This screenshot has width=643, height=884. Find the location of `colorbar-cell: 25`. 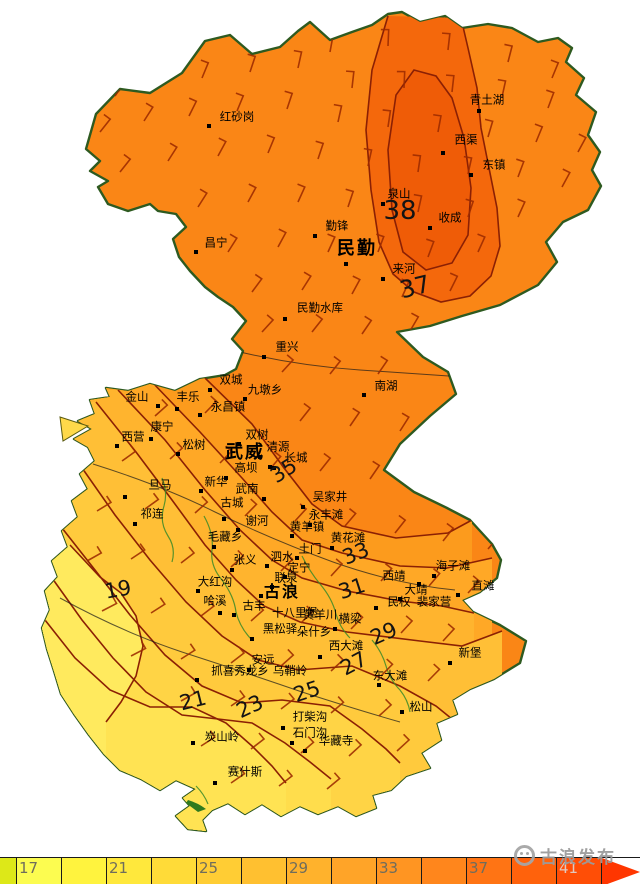

colorbar-cell: 25 is located at coordinates (219, 871).